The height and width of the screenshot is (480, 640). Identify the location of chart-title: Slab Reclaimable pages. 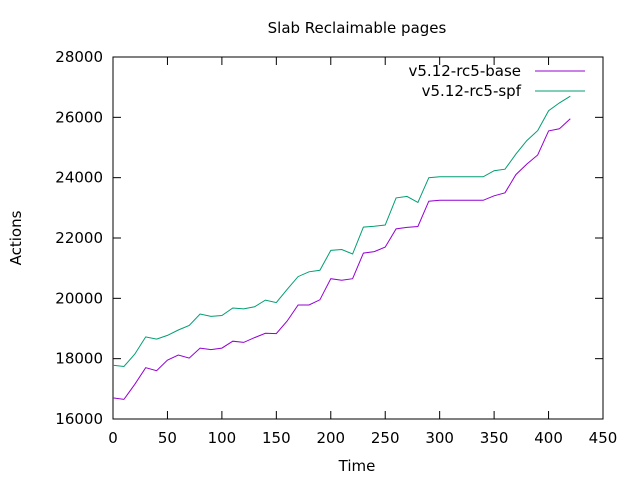
(357, 28).